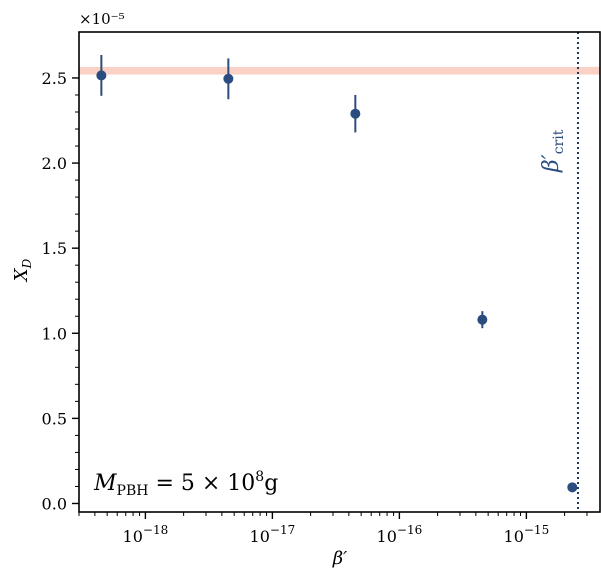  What do you see at coordinates (54, 333) in the screenshot?
I see `y-tick-label-3: 1.0` at bounding box center [54, 333].